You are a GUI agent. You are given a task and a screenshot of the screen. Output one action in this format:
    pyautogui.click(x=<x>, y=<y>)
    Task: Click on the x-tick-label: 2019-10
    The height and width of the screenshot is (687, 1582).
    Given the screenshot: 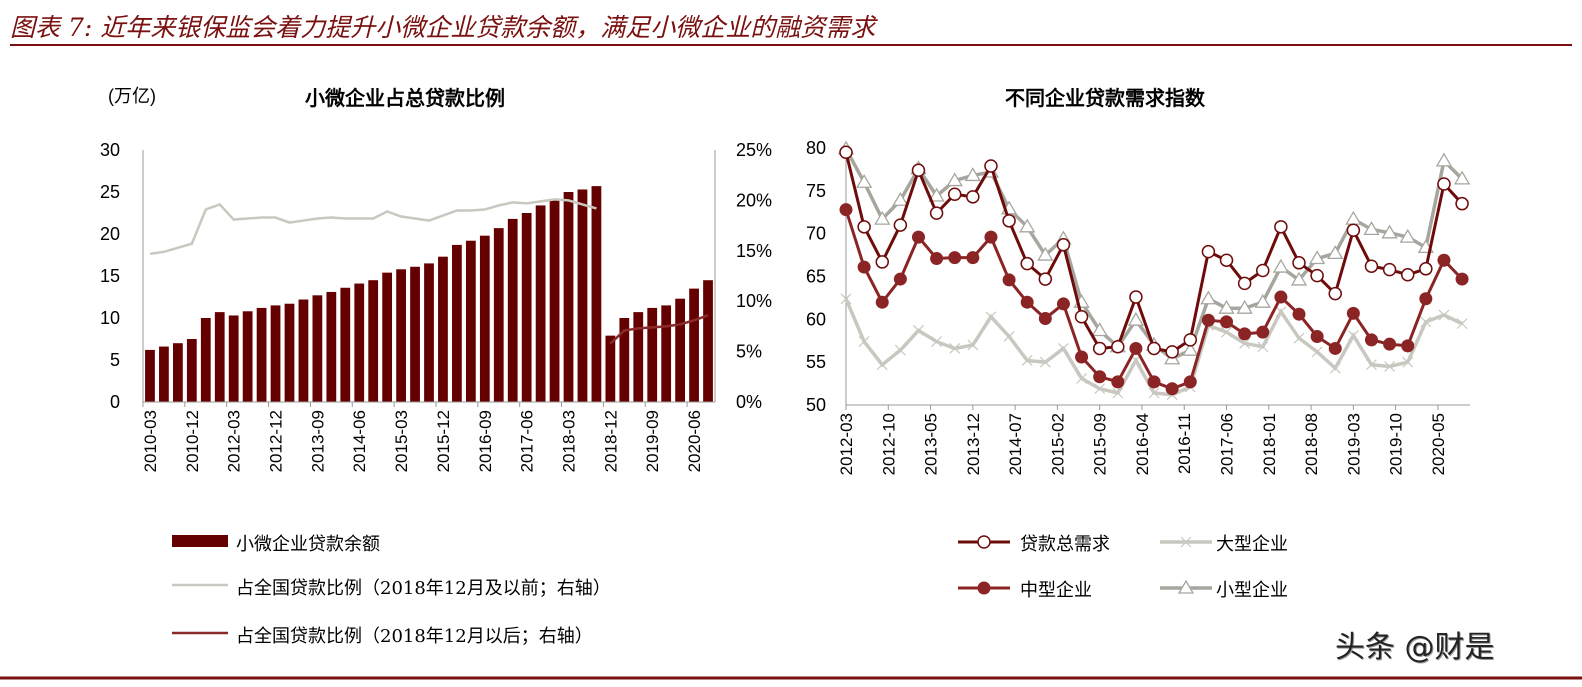 What is the action you would take?
    pyautogui.click(x=1396, y=444)
    